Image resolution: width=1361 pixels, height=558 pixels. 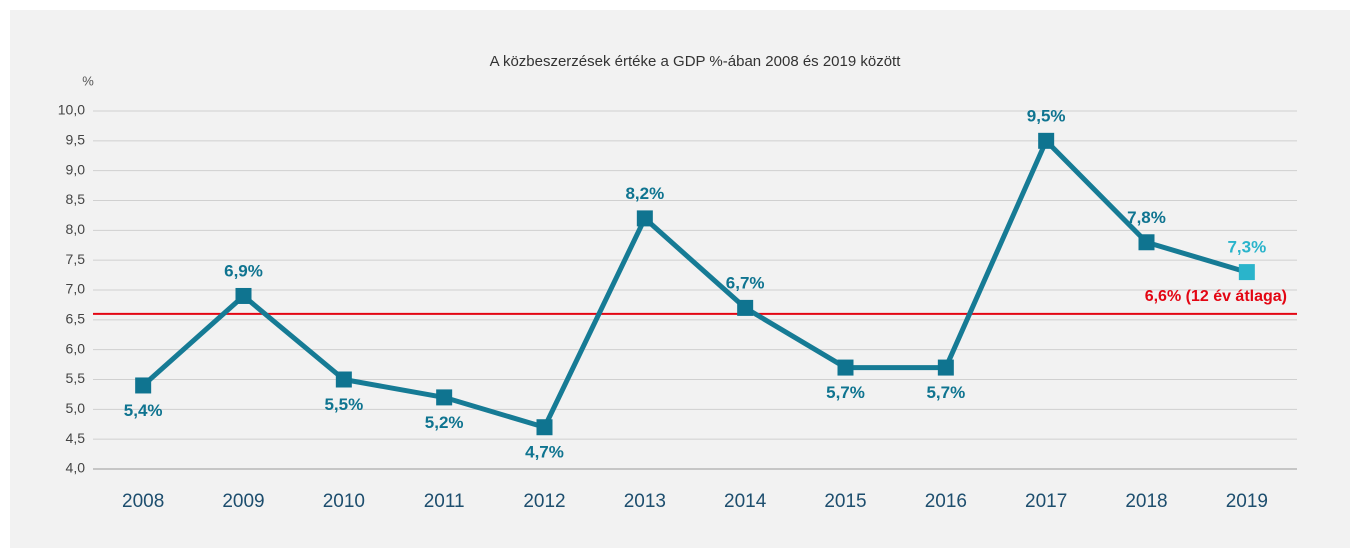 What do you see at coordinates (1146, 501) in the screenshot?
I see `x-tick-label: 2018` at bounding box center [1146, 501].